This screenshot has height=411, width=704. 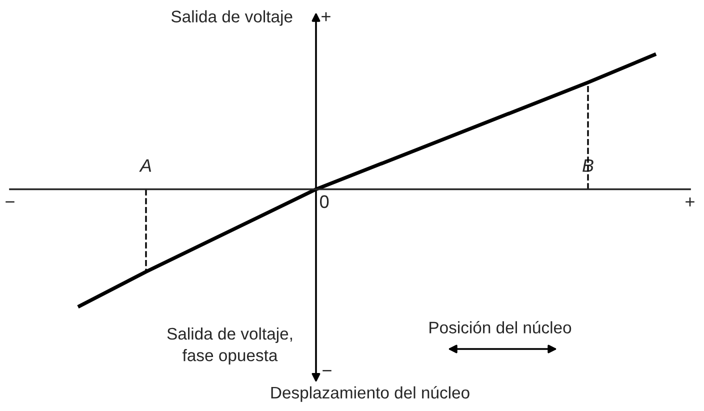 What do you see at coordinates (229, 346) in the screenshot?
I see `text: Salida de voltaje, fase opuesta` at bounding box center [229, 346].